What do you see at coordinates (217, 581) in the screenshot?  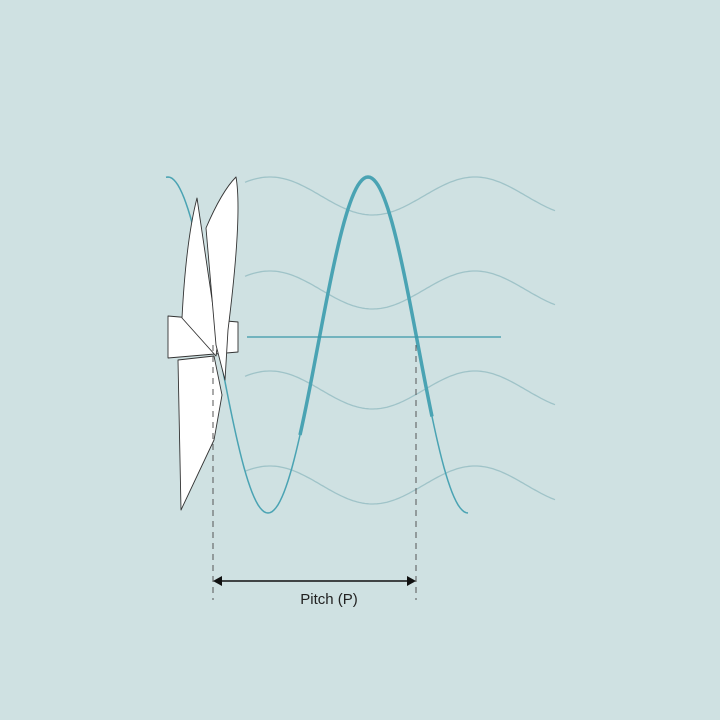 I see `arrow-head-left` at bounding box center [217, 581].